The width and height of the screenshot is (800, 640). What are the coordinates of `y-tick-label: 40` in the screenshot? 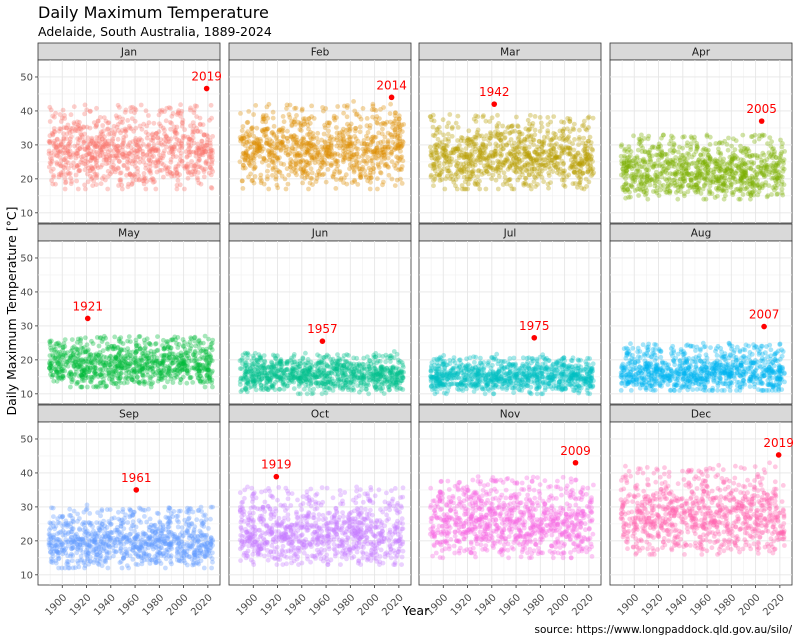 It's located at (26, 111).